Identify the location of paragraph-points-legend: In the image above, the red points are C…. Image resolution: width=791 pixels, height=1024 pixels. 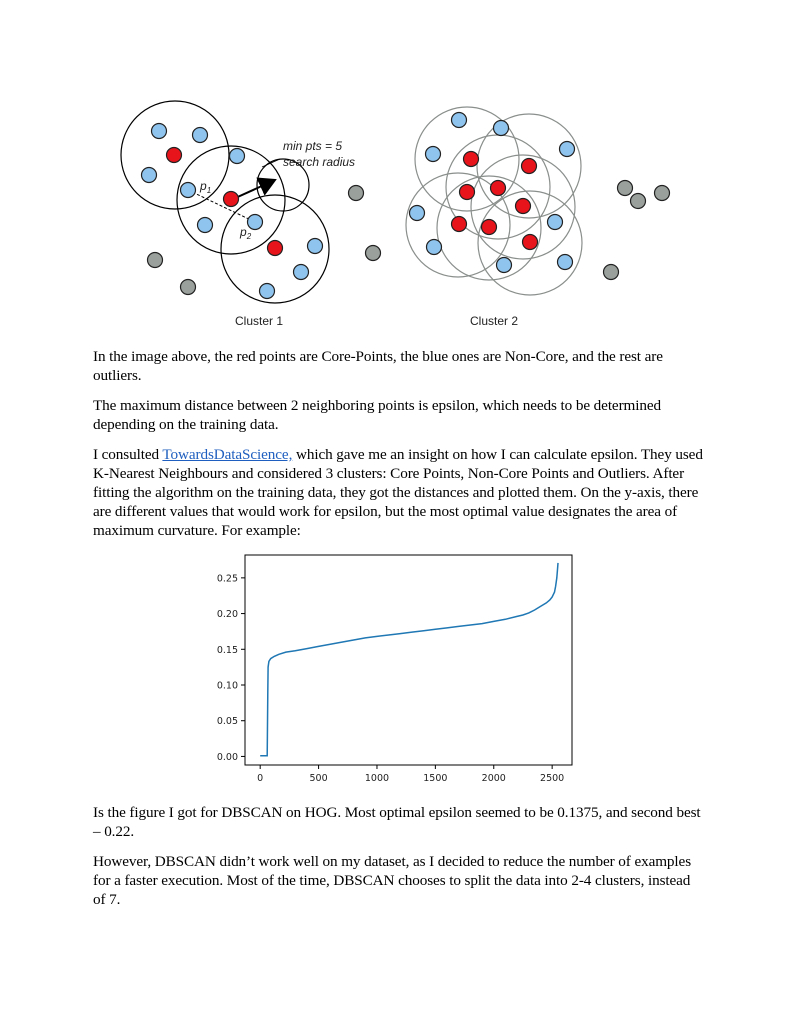
(378, 366).